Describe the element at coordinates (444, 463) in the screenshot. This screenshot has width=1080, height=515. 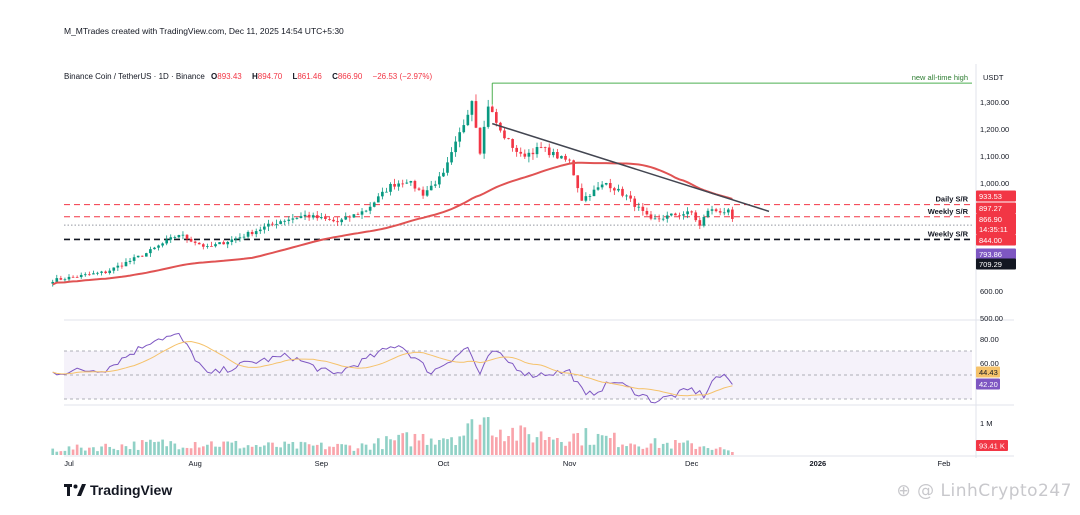
I see `time-tick-label: Oct` at that location.